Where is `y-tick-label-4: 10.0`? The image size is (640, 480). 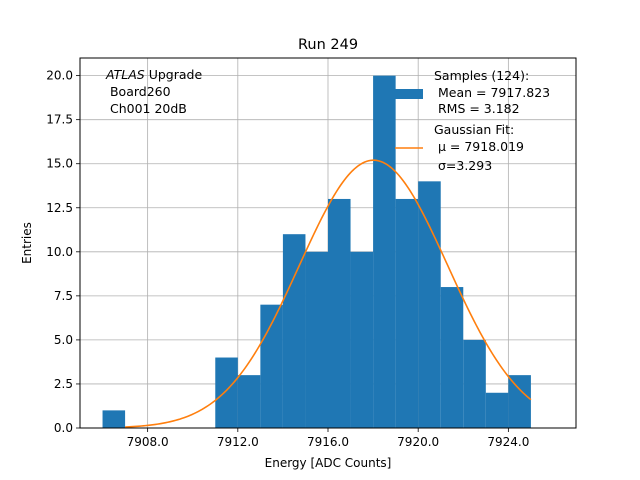 y-tick-label-4: 10.0 is located at coordinates (59, 252).